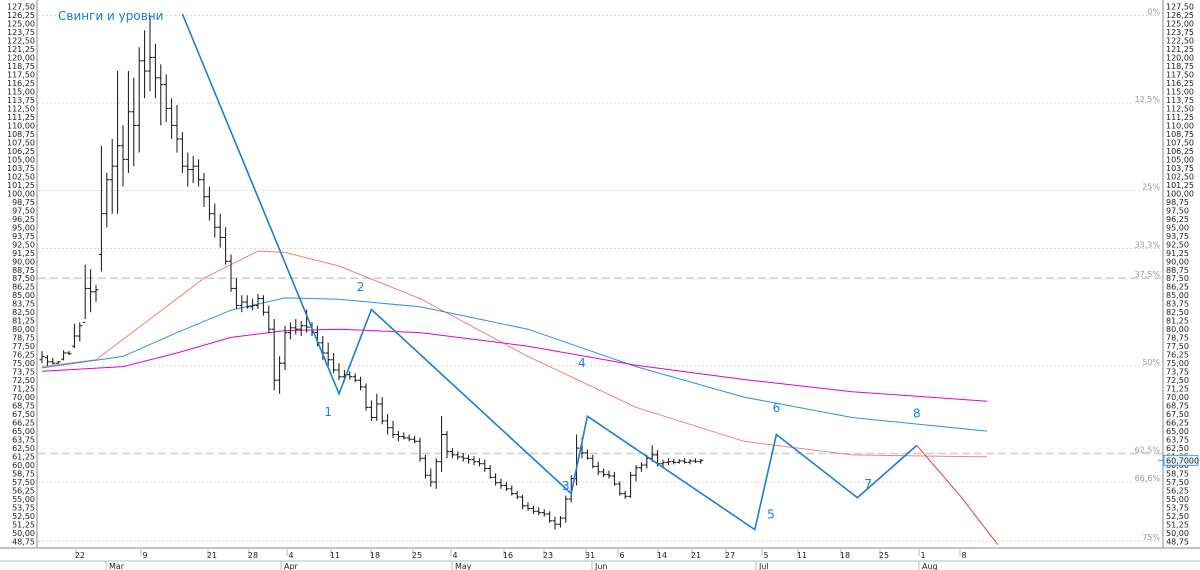 Image resolution: width=1200 pixels, height=570 pixels. Describe the element at coordinates (1180, 176) in the screenshot. I see `y-tick-label-right: 102,50` at that location.